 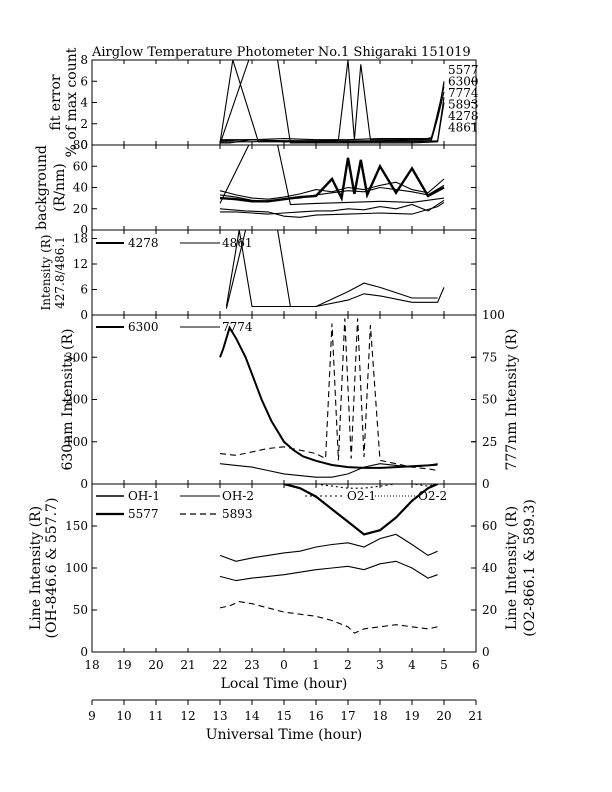 What do you see at coordinates (123, 665) in the screenshot?
I see `x-tick-label-local: 19` at bounding box center [123, 665].